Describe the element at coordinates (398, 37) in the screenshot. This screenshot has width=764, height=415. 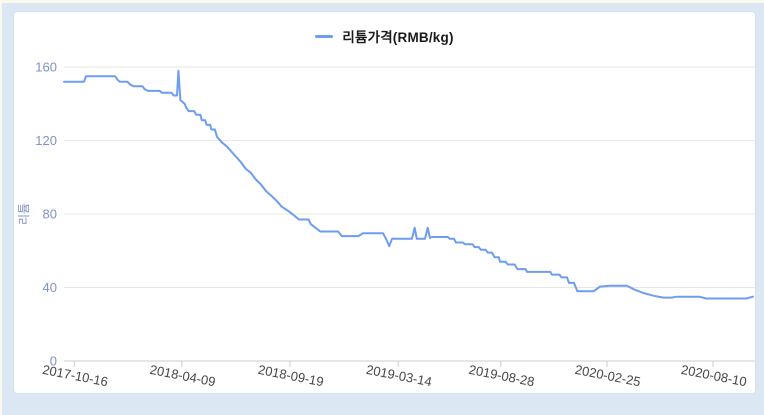
I see `legend-label: 리튬가격(RMB/kg)` at that location.